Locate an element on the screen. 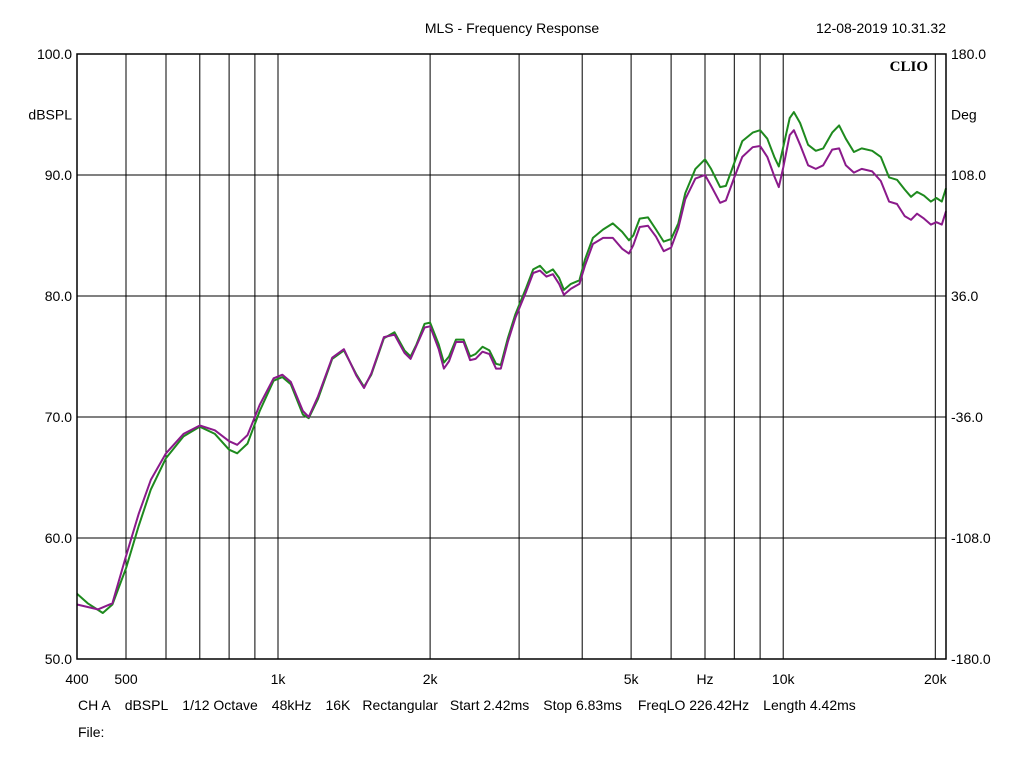 The height and width of the screenshot is (768, 1024). y-axis-label: dBSPL is located at coordinates (50, 115).